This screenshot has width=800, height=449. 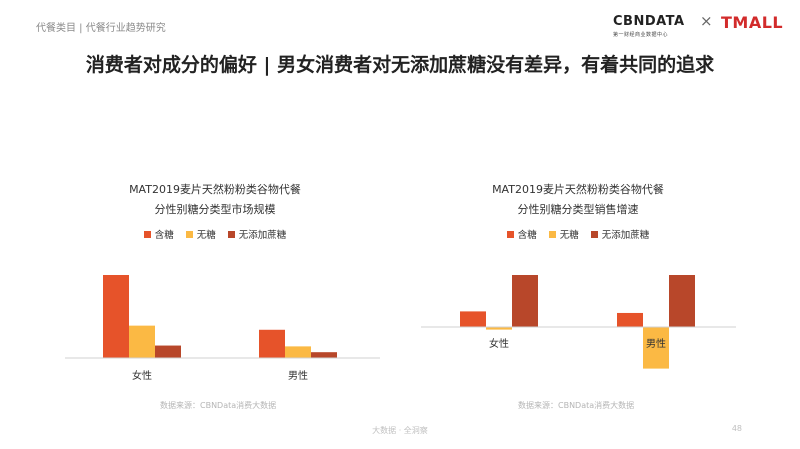 What do you see at coordinates (400, 65) in the screenshot?
I see `page-title: 消费者对成分的偏好 | 男女消费者对无添加蔗糖没有差异，有着共同的追求` at bounding box center [400, 65].